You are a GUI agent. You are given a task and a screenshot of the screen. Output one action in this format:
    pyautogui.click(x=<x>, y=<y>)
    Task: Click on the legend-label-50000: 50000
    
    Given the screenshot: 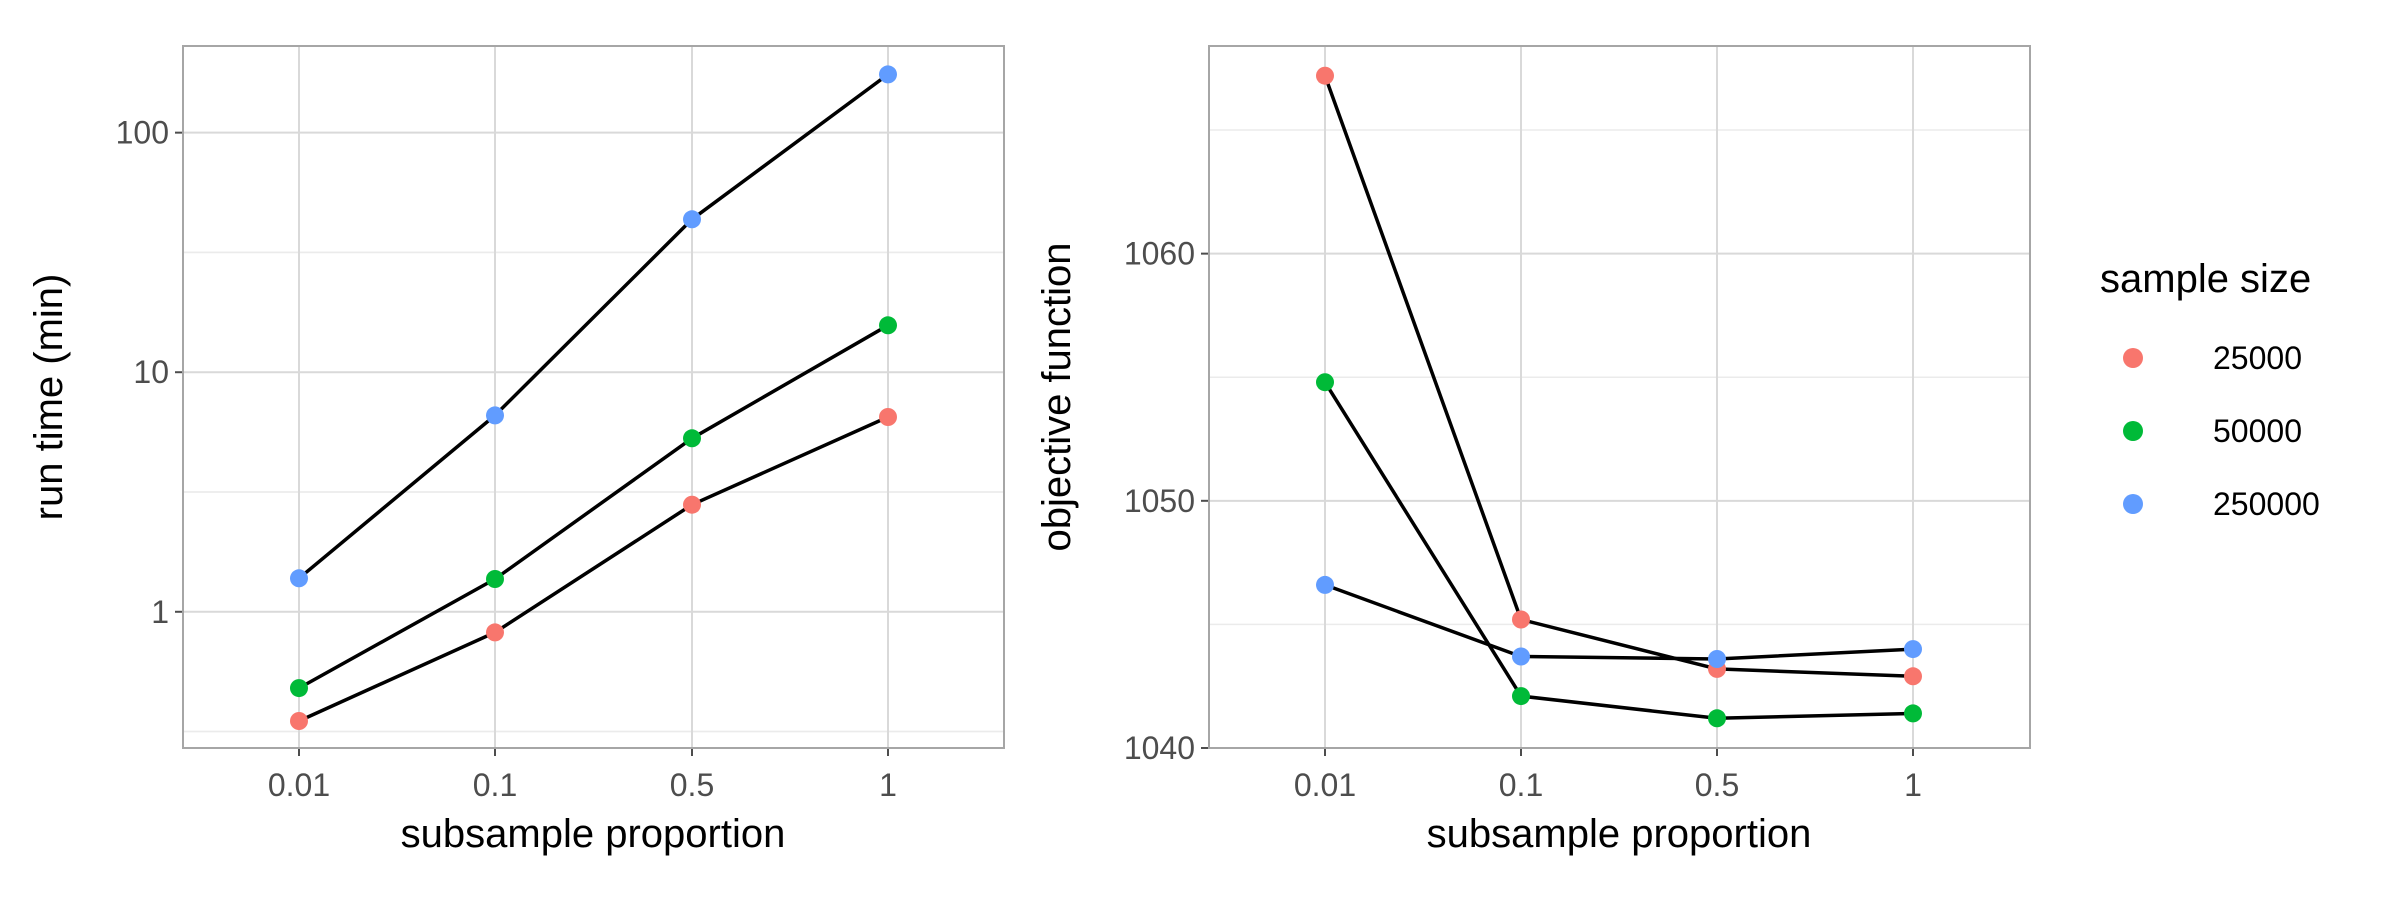 What is the action you would take?
    pyautogui.click(x=2257, y=431)
    